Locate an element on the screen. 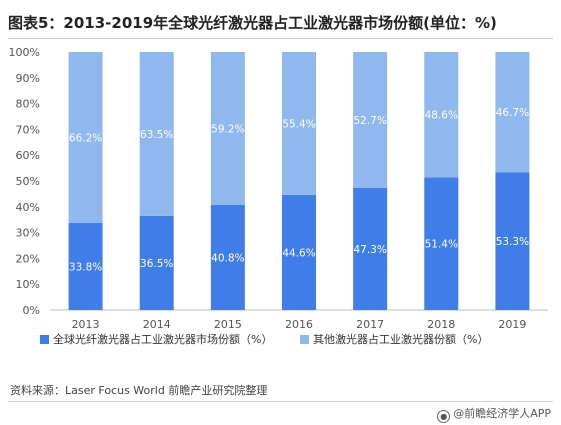 This screenshot has height=425, width=561. y-tick-label: 70% is located at coordinates (28, 129).